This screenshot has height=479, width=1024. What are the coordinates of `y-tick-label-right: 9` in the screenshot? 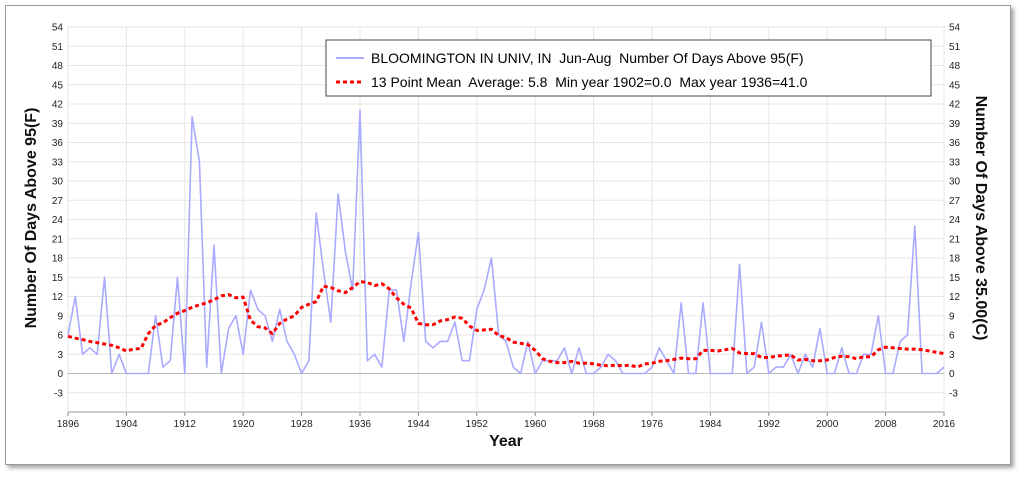 It's located at (952, 316).